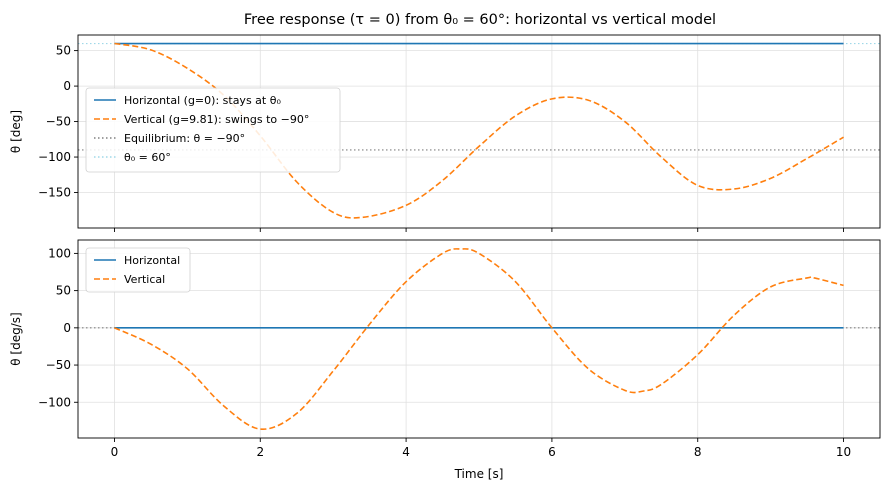 This screenshot has width=889, height=490. What do you see at coordinates (698, 452) in the screenshot?
I see `x-tick-label: 8` at bounding box center [698, 452].